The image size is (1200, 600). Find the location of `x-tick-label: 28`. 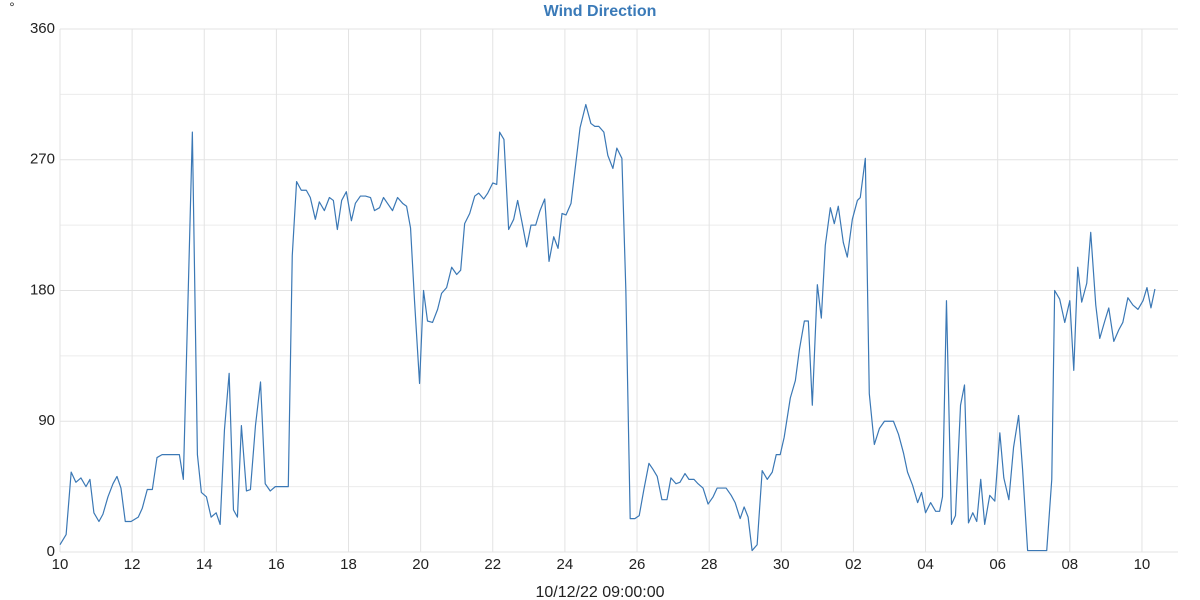

x-tick-label: 28 is located at coordinates (709, 564).